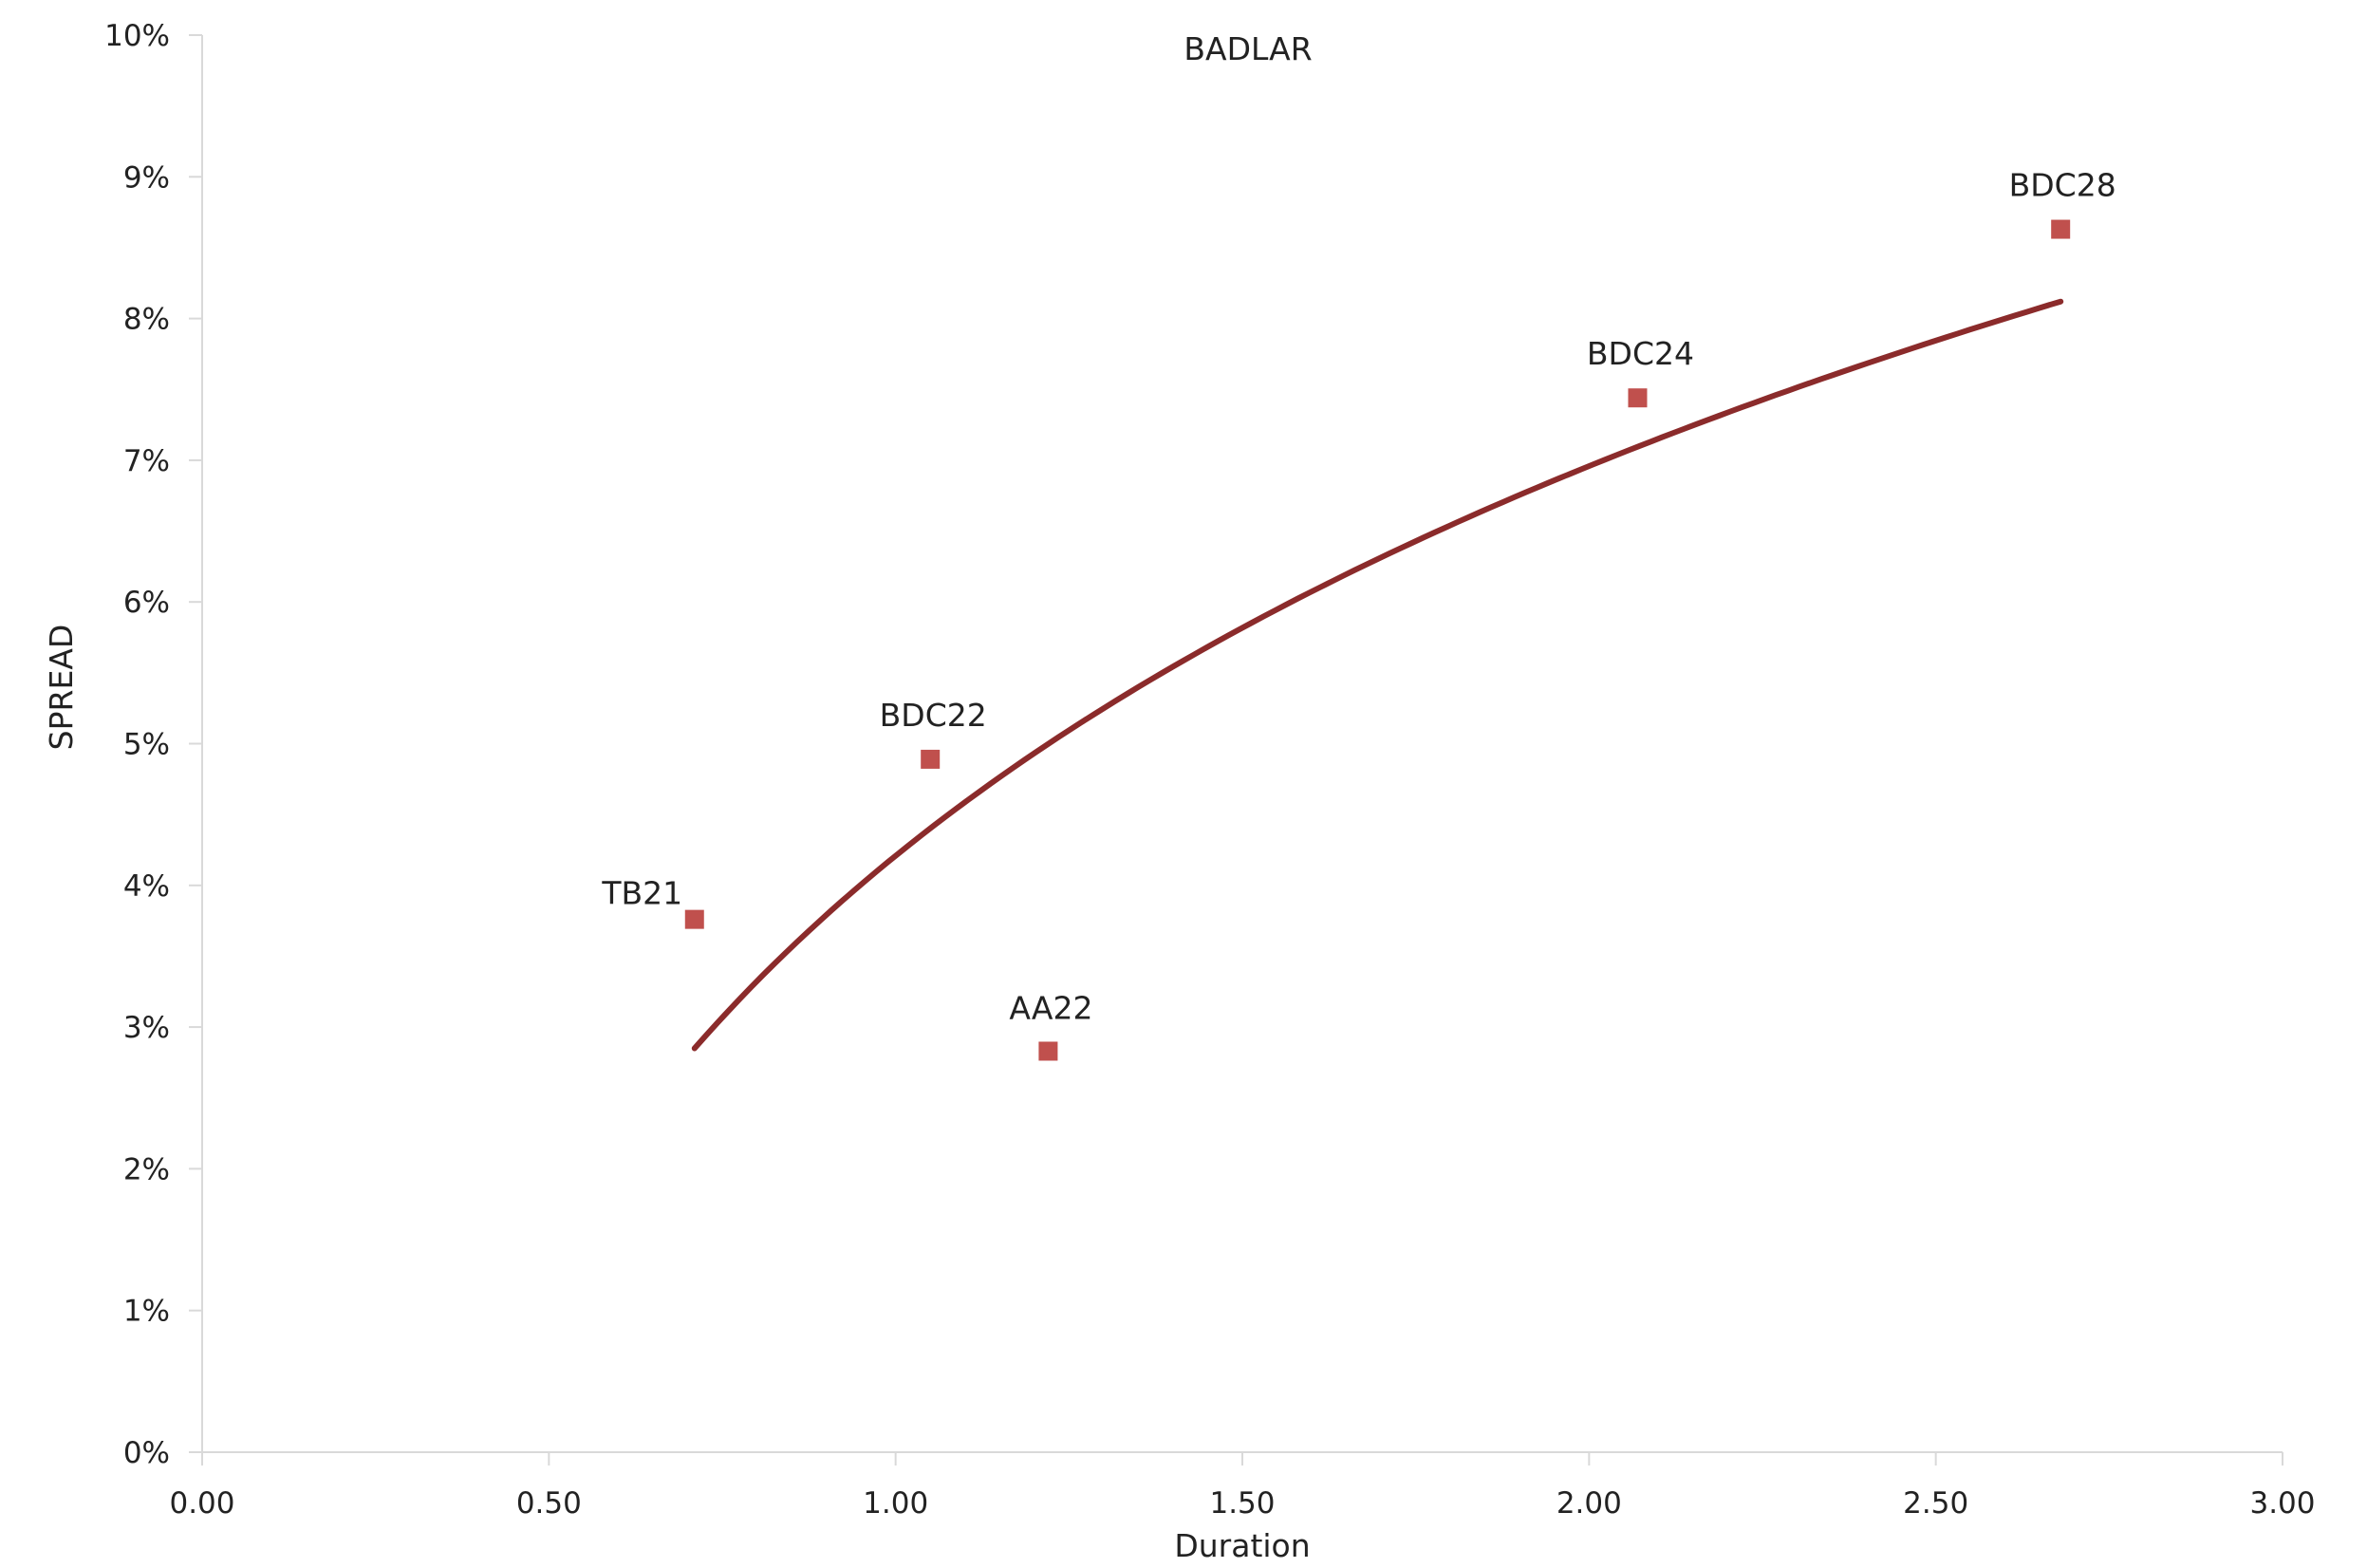 The image size is (2367, 1568). Describe the element at coordinates (933, 715) in the screenshot. I see `data-point-label: BDC22` at that location.